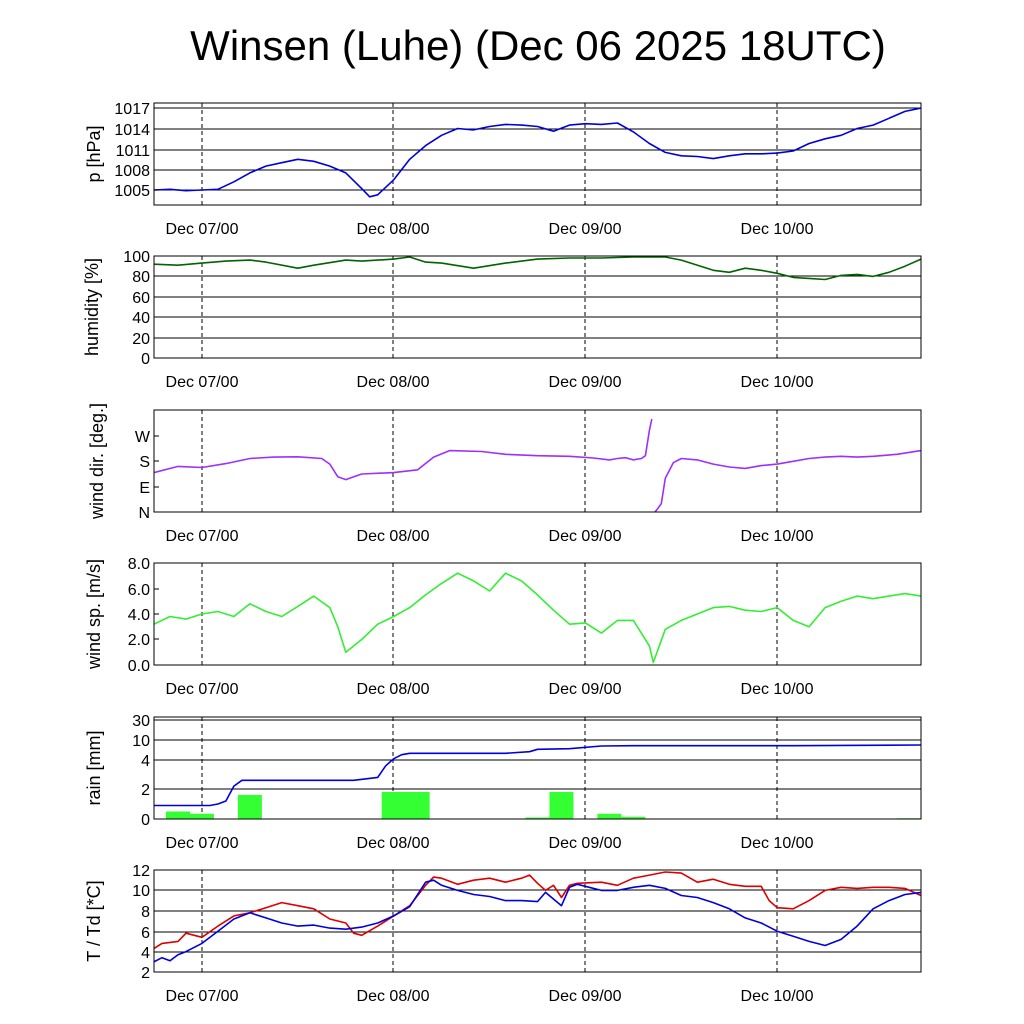  Describe the element at coordinates (141, 871) in the screenshot. I see `temperature-ytick-label: 12` at that location.